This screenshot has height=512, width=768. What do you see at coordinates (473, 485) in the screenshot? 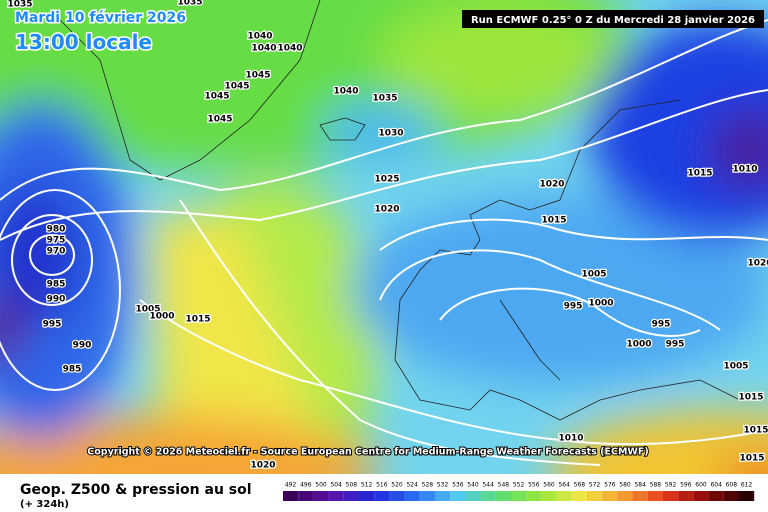
I see `scale-label: 540` at bounding box center [473, 485].